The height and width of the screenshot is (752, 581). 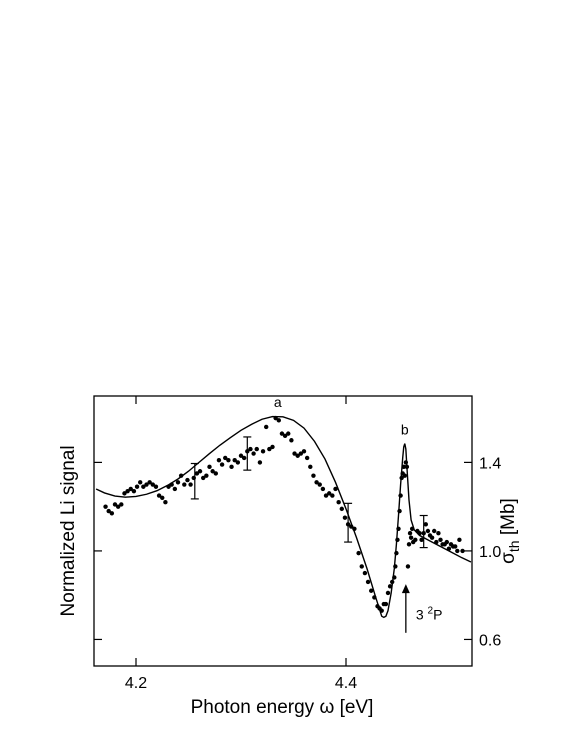 What do you see at coordinates (422, 615) in the screenshot?
I see `level-label-prefix: 3` at bounding box center [422, 615].